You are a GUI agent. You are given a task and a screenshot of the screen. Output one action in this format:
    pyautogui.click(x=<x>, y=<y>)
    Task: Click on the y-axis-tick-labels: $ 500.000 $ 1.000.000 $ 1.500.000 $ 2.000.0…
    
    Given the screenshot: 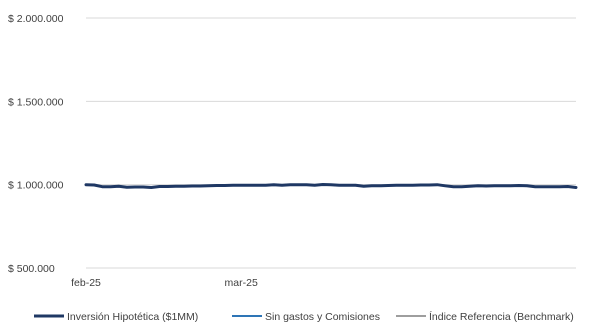 What is the action you would take?
    pyautogui.click(x=36, y=144)
    